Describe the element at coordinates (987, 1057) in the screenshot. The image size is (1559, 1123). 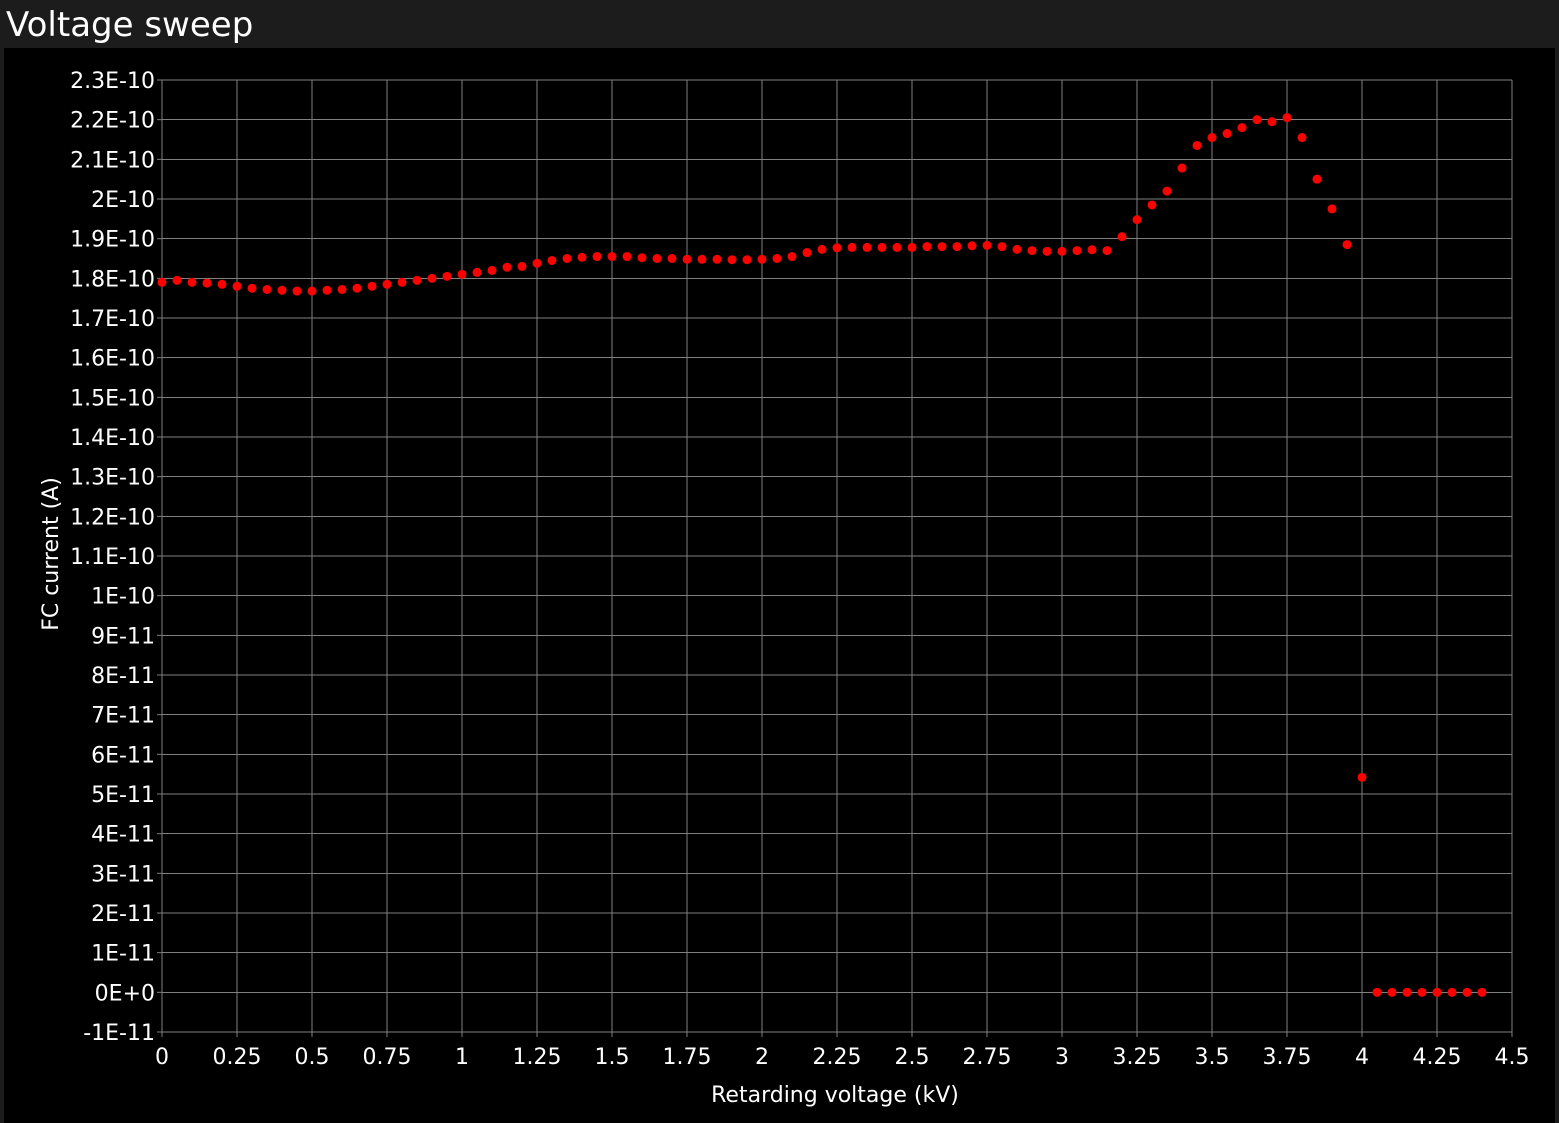
I see `x-tick-label: 2.75` at that location.